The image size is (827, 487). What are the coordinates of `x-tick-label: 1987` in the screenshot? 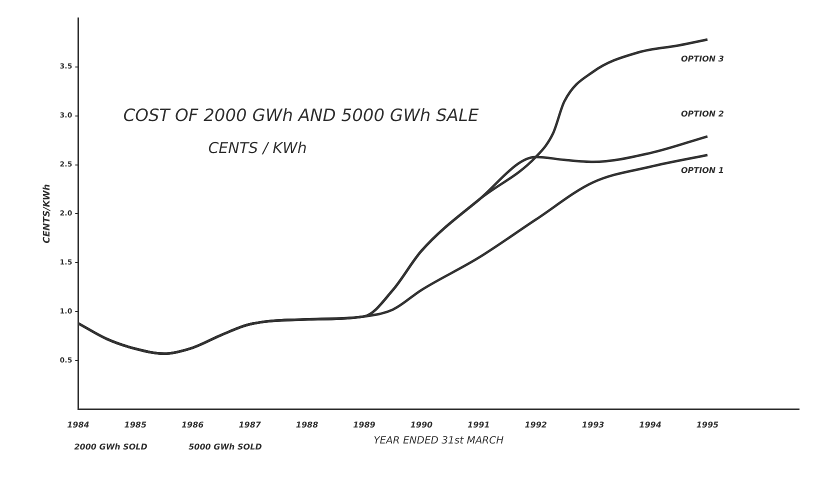 It's located at (250, 425).